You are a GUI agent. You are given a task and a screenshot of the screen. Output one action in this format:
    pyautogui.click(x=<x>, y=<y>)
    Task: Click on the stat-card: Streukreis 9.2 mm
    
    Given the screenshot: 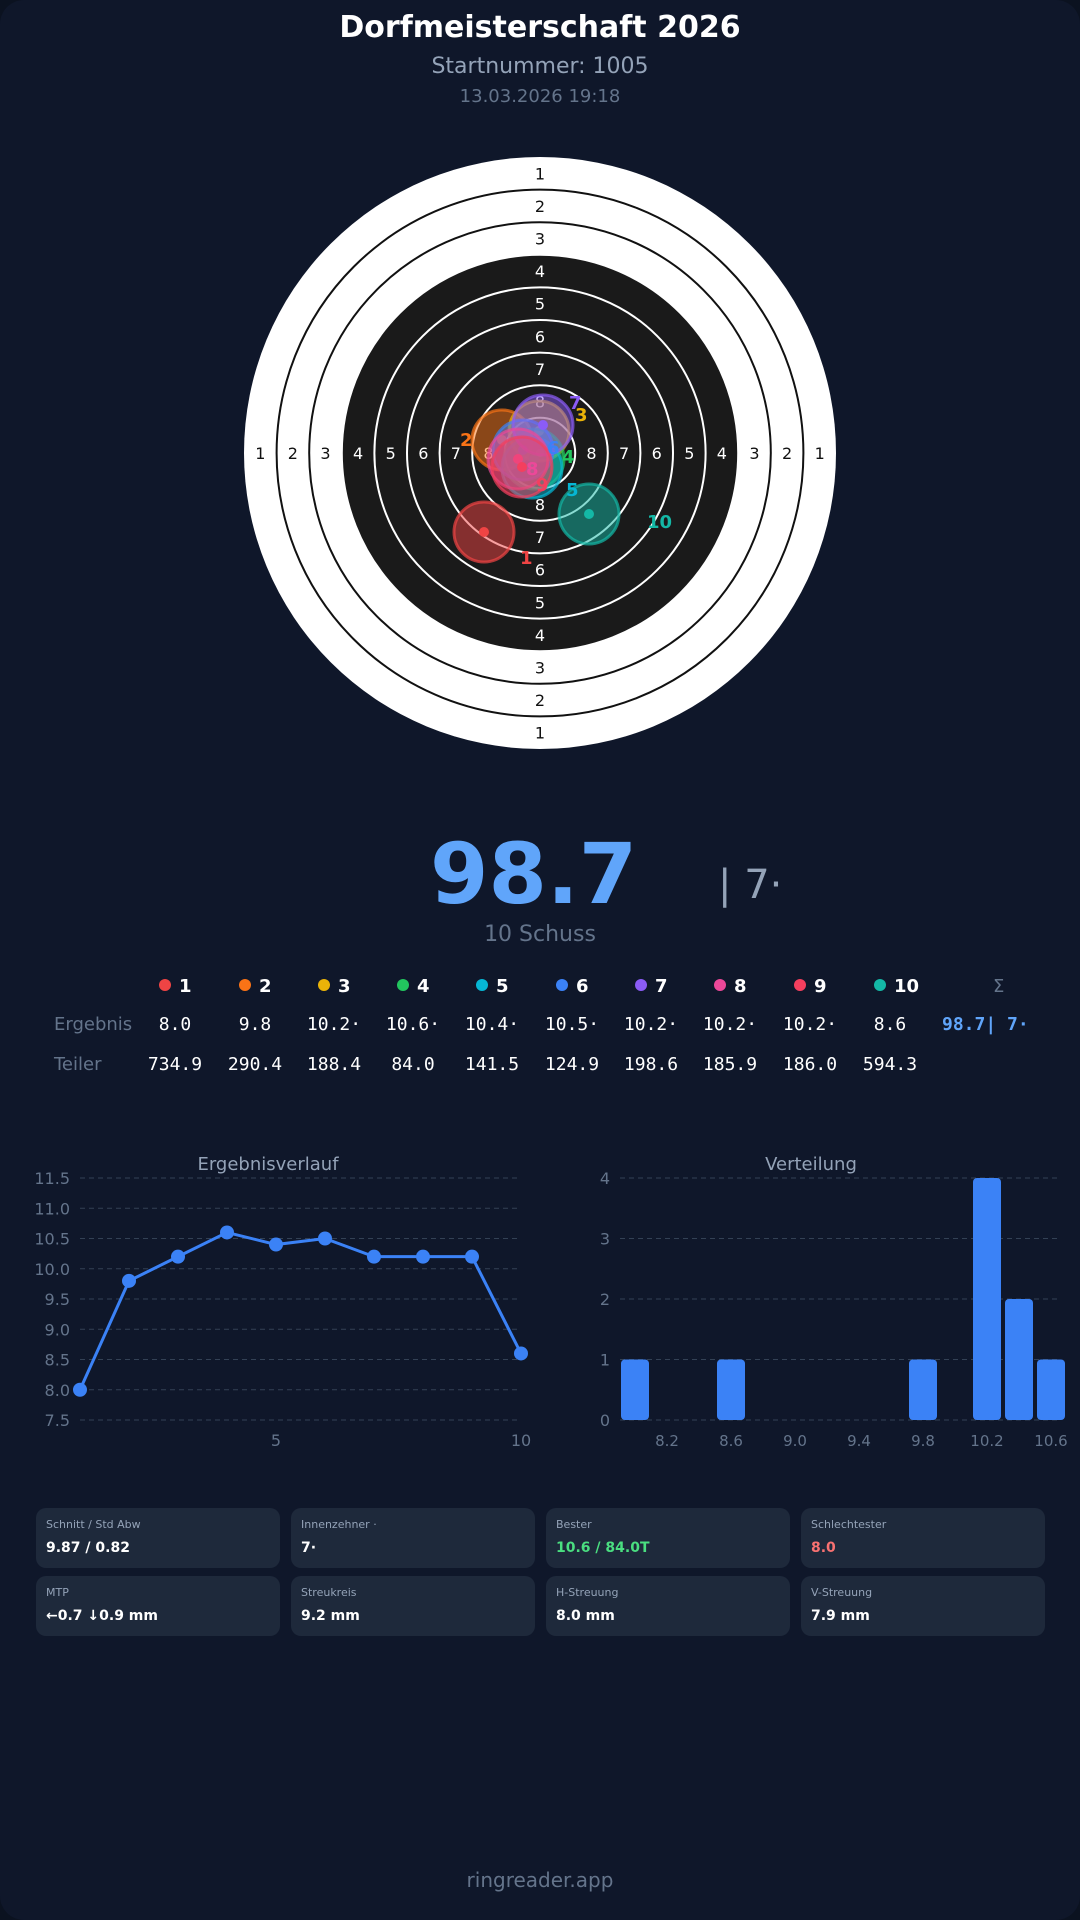 What is the action you would take?
    pyautogui.click(x=413, y=1606)
    